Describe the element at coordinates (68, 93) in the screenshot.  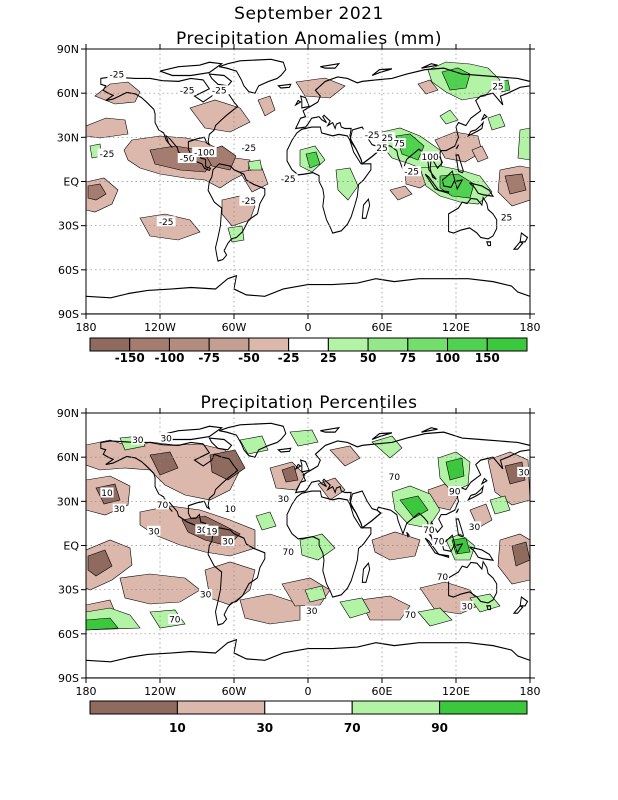
I see `y-tick-label: 60N` at that location.